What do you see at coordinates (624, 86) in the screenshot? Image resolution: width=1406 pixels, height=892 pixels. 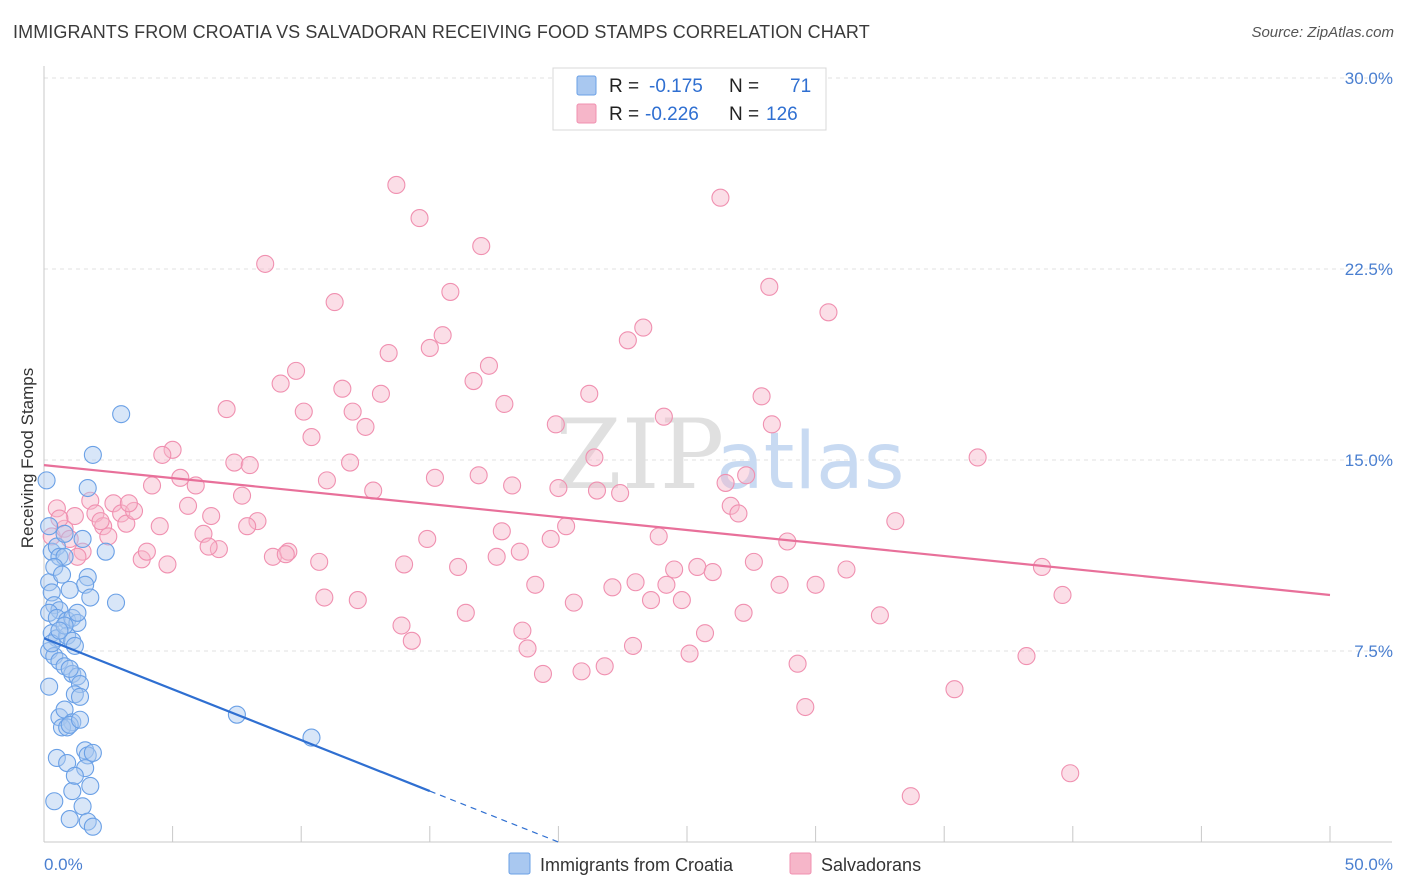 I see `legend-r-label-croatia: R =` at bounding box center [624, 86].